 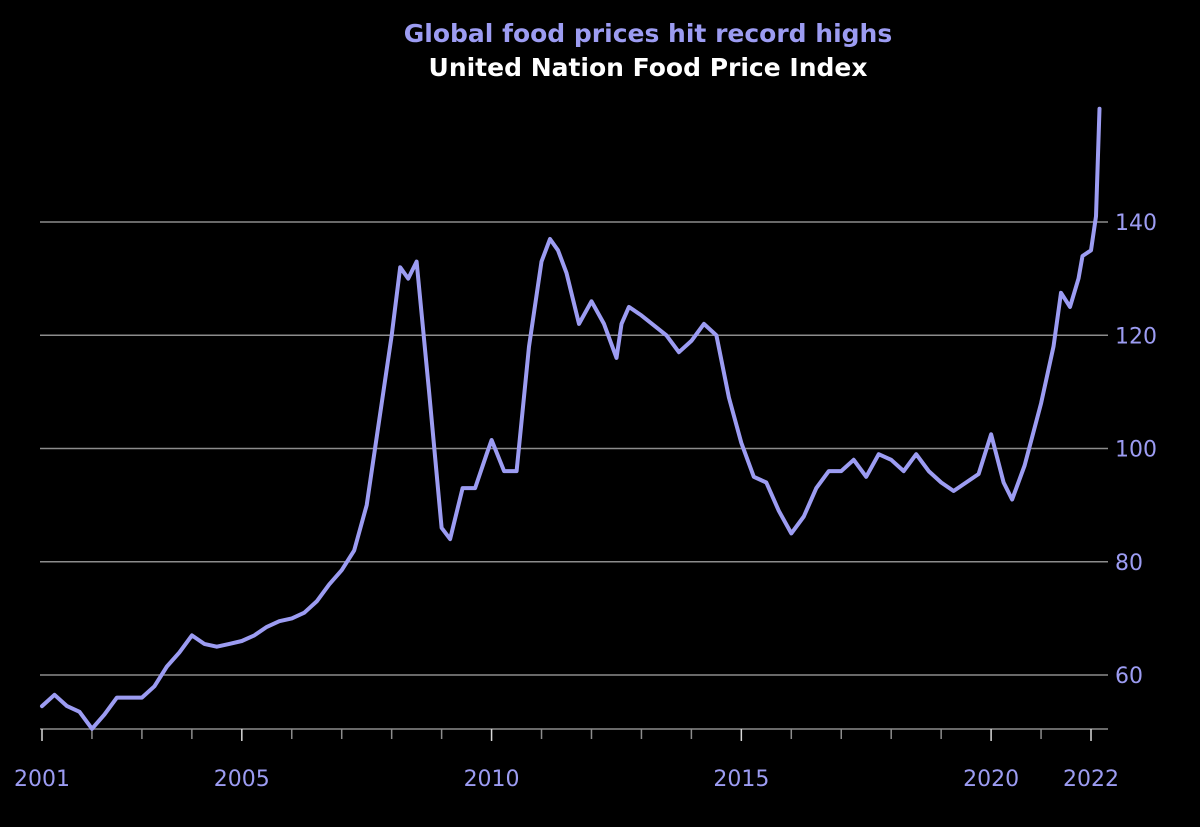 What do you see at coordinates (1136, 336) in the screenshot?
I see `y-tick-label: 120` at bounding box center [1136, 336].